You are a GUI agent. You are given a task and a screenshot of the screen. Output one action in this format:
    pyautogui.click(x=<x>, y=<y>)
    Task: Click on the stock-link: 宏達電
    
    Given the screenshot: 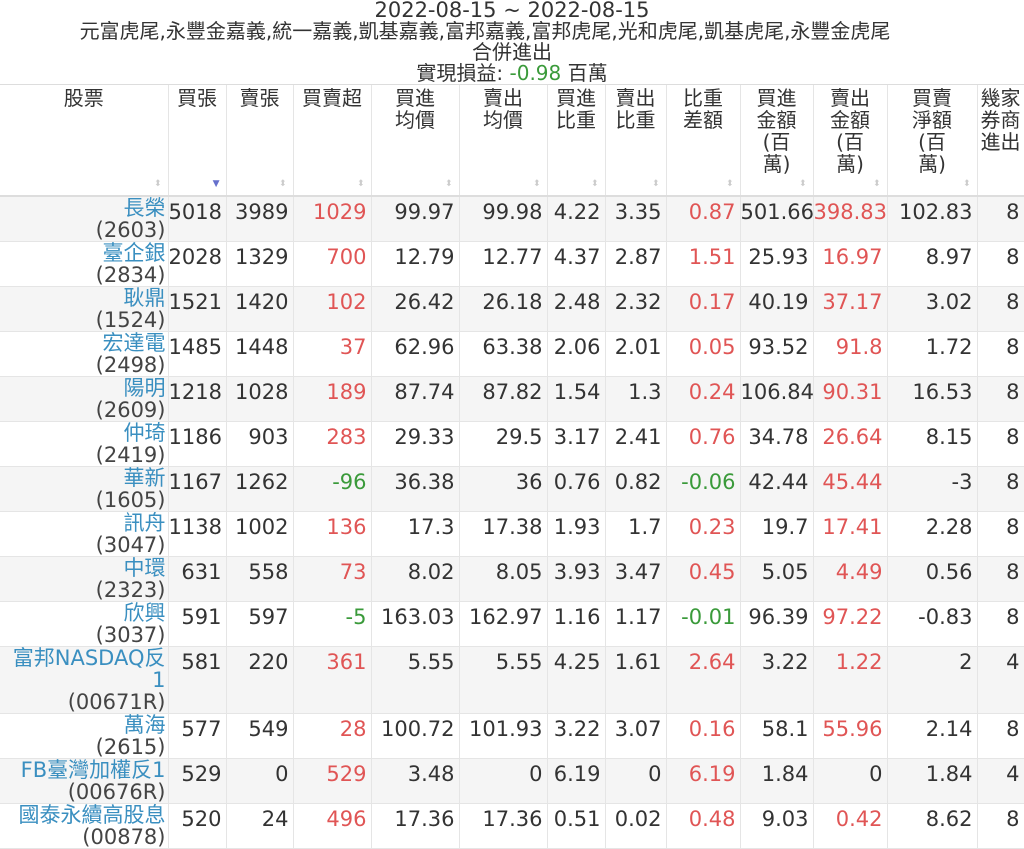 What is the action you would take?
    pyautogui.click(x=134, y=343)
    